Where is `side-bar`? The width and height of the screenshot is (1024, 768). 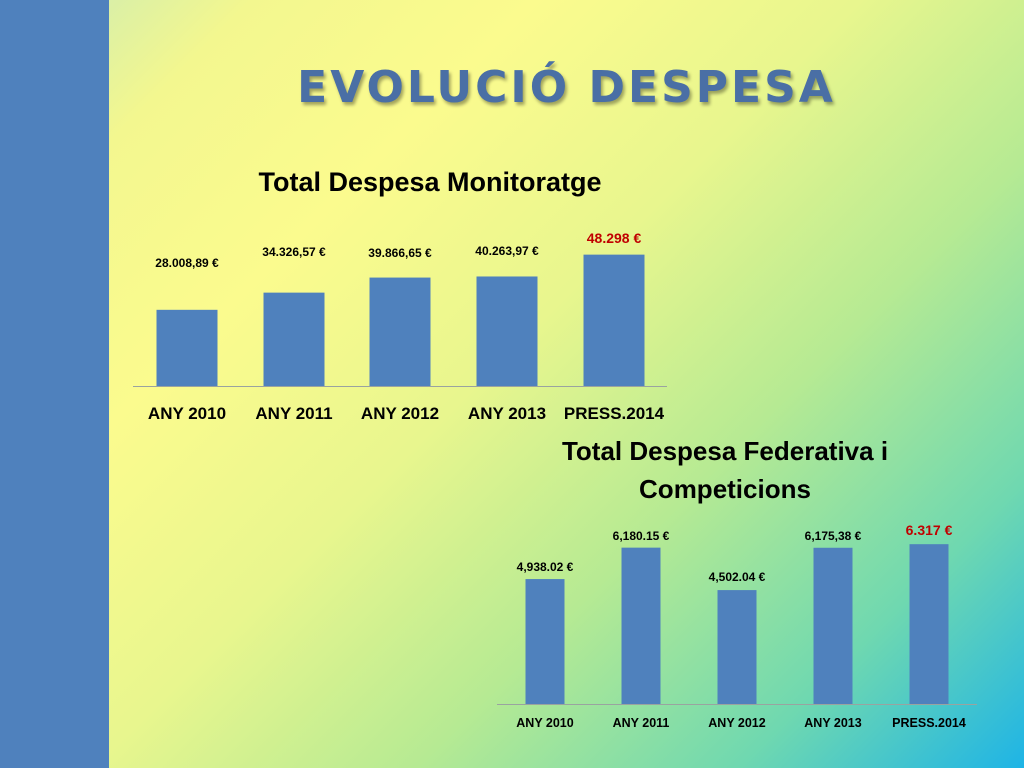 side-bar is located at coordinates (54, 384).